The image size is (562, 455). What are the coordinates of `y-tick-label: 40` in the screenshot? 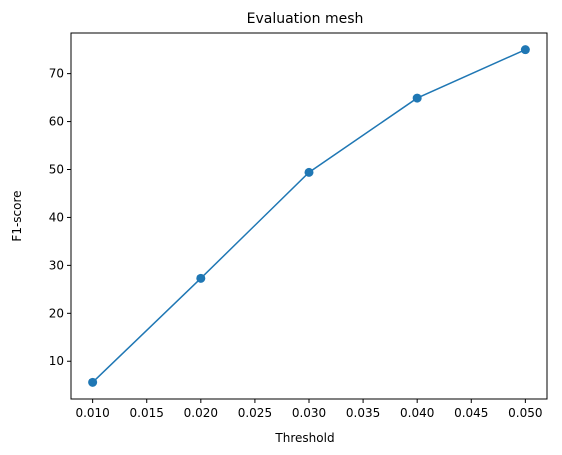 It's located at (56, 217).